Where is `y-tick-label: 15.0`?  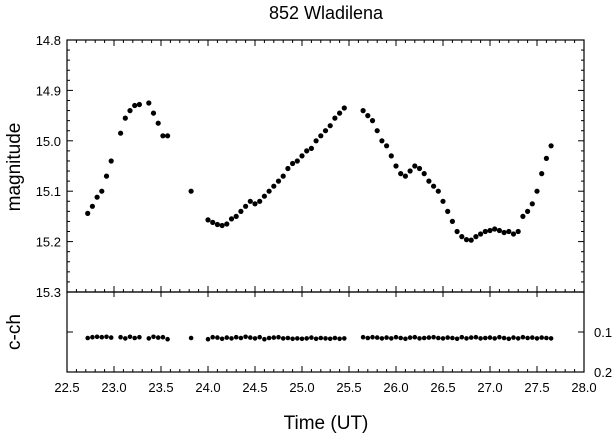 y-tick-label: 15.0 is located at coordinates (48, 141).